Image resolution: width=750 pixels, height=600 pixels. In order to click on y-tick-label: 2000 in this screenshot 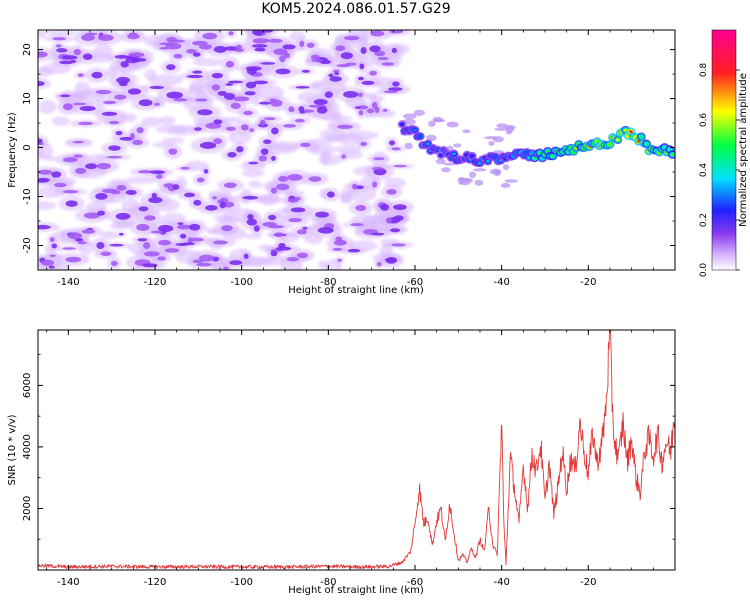, I will do `click(27, 508)`.